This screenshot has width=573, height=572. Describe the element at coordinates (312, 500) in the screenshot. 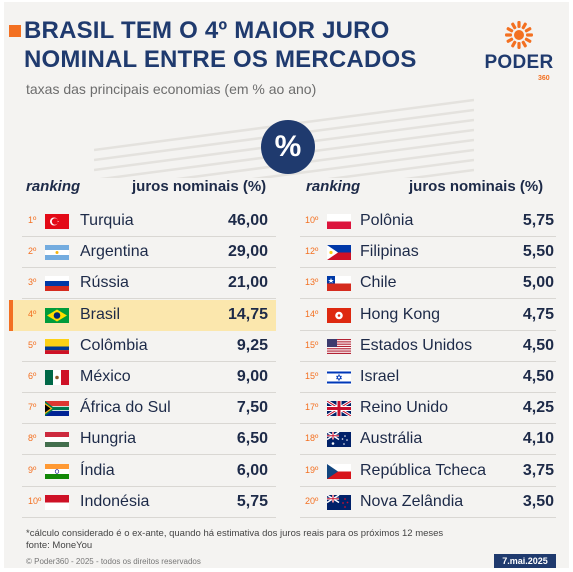

I see `rank-label: 20º` at that location.